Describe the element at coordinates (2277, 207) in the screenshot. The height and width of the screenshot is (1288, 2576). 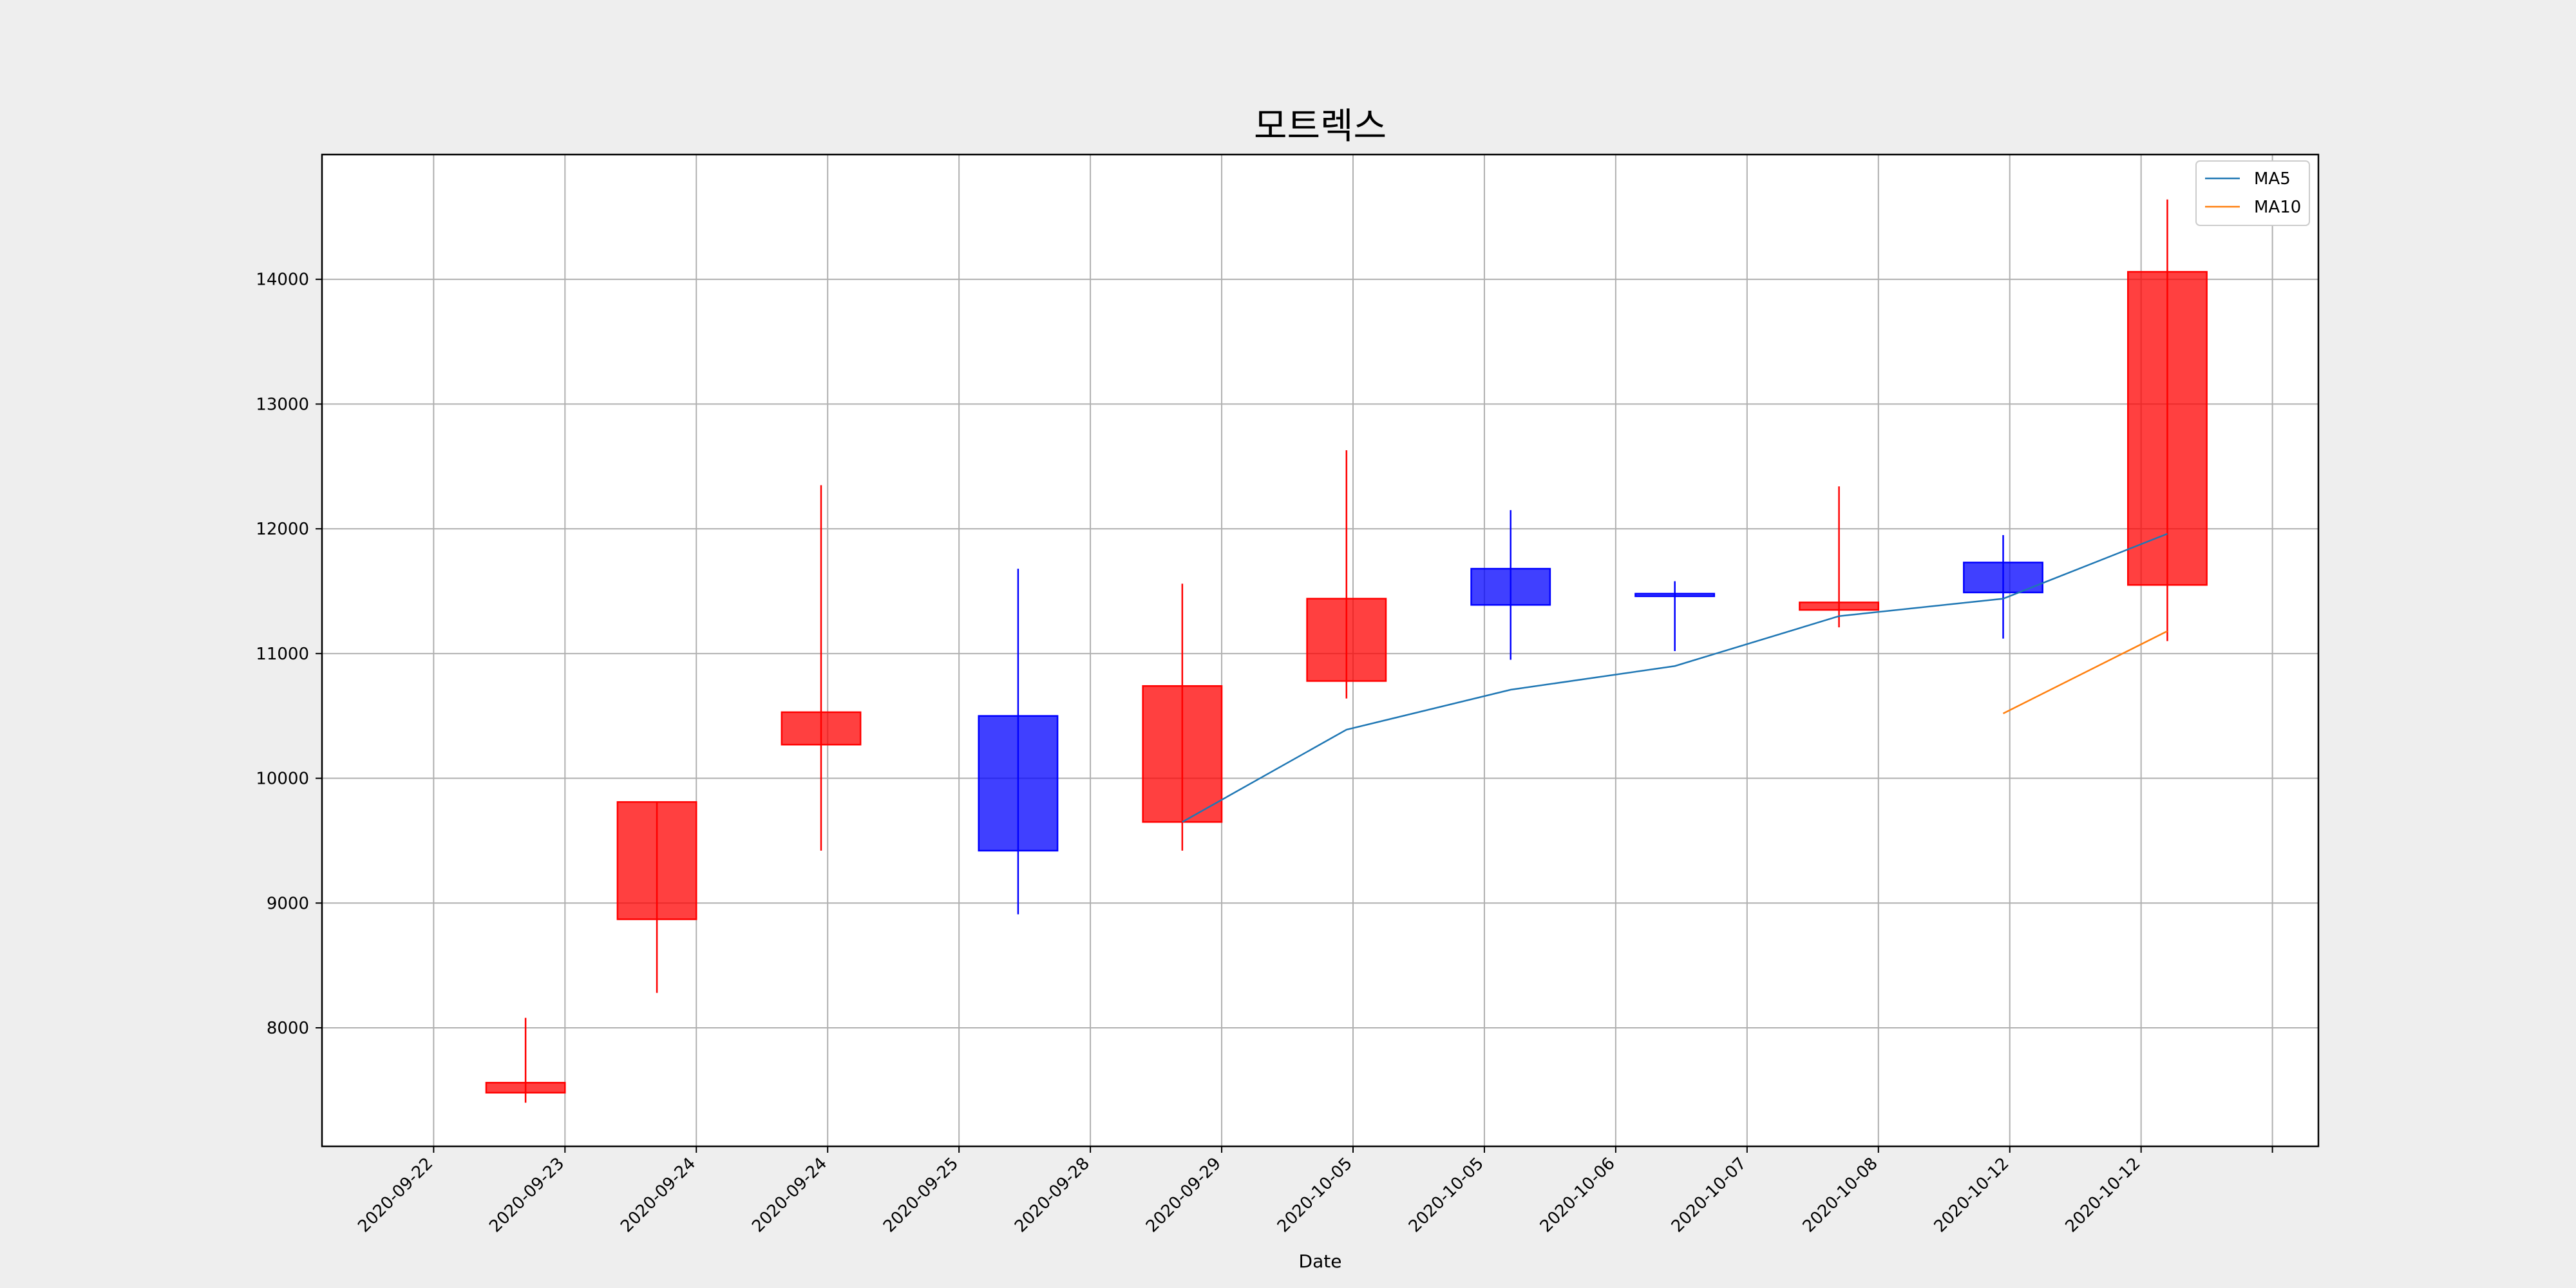
I see `legend-label: MA10` at that location.